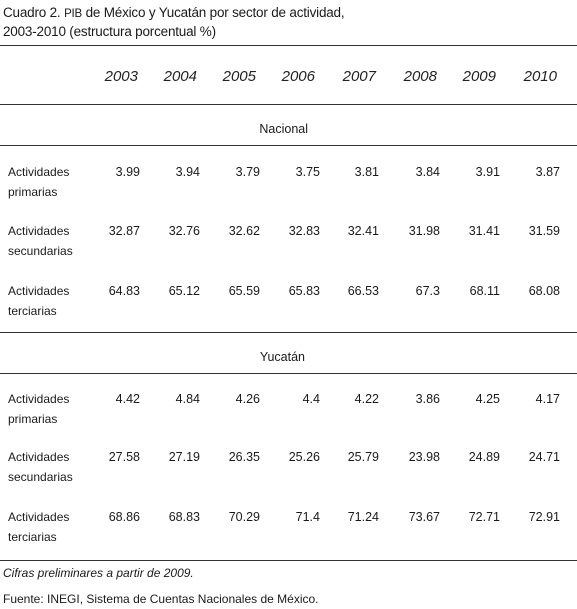  I want to click on table-cell: 3.79, so click(247, 172).